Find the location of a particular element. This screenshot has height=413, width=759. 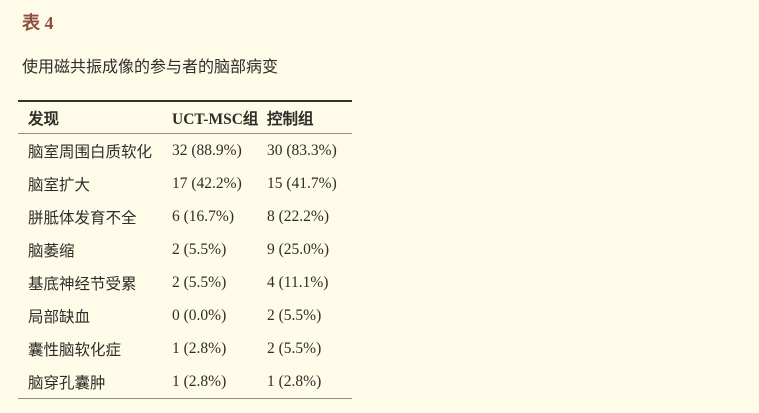

table-row: 脑穿孔囊肿 1 (2.8%) 1 (2.8%) is located at coordinates (185, 382).